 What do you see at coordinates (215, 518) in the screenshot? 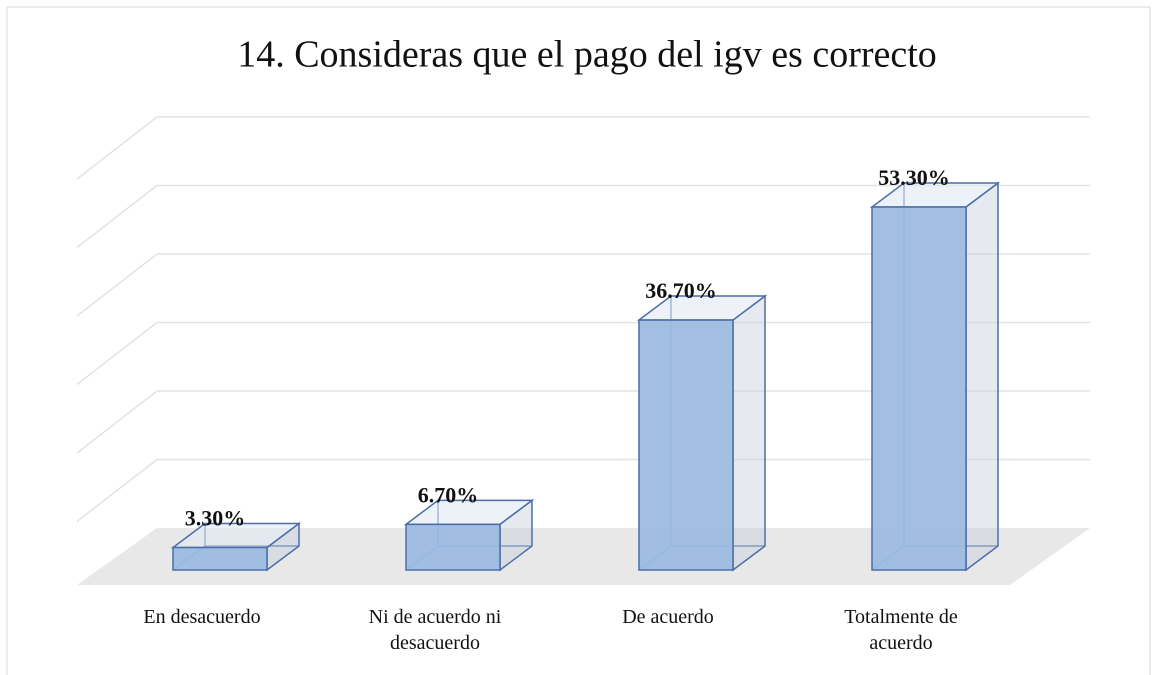
I see `value-label: 3.30%` at bounding box center [215, 518].